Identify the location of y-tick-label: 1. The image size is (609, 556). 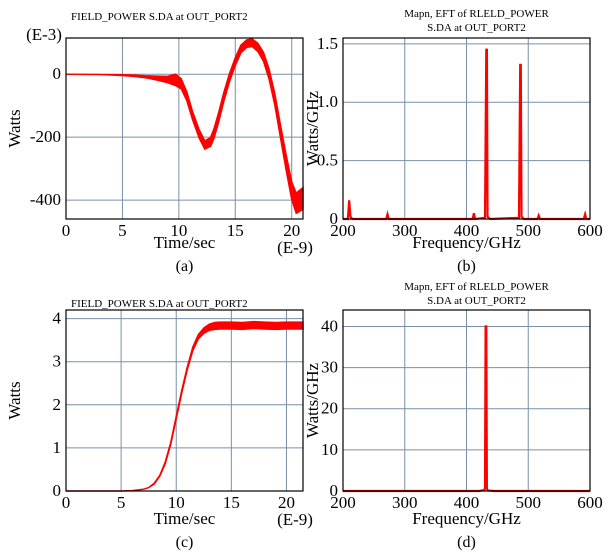
(57, 447).